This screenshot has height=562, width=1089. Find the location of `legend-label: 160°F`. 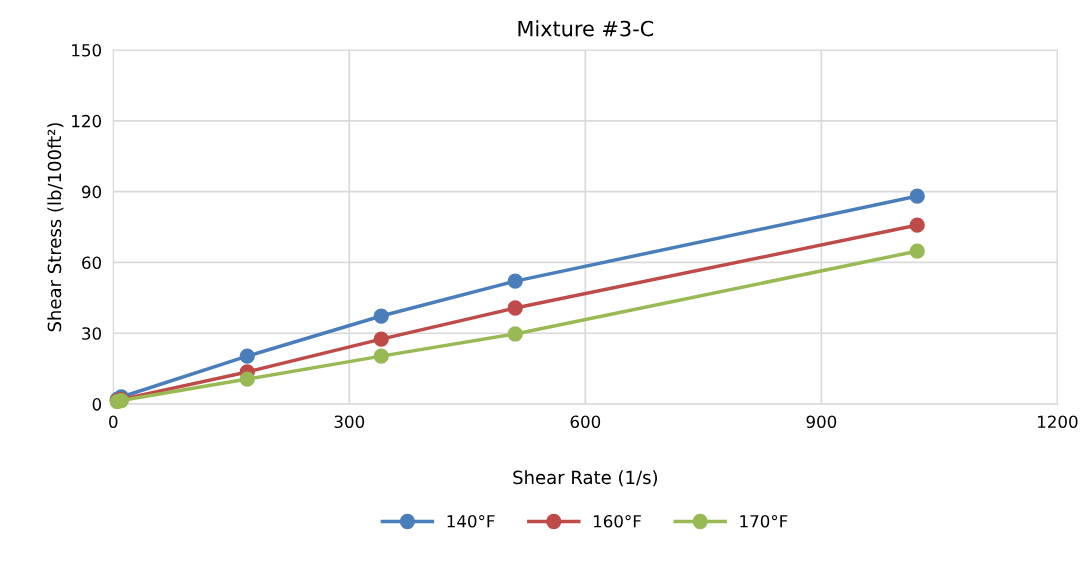

legend-label: 160°F is located at coordinates (617, 521).